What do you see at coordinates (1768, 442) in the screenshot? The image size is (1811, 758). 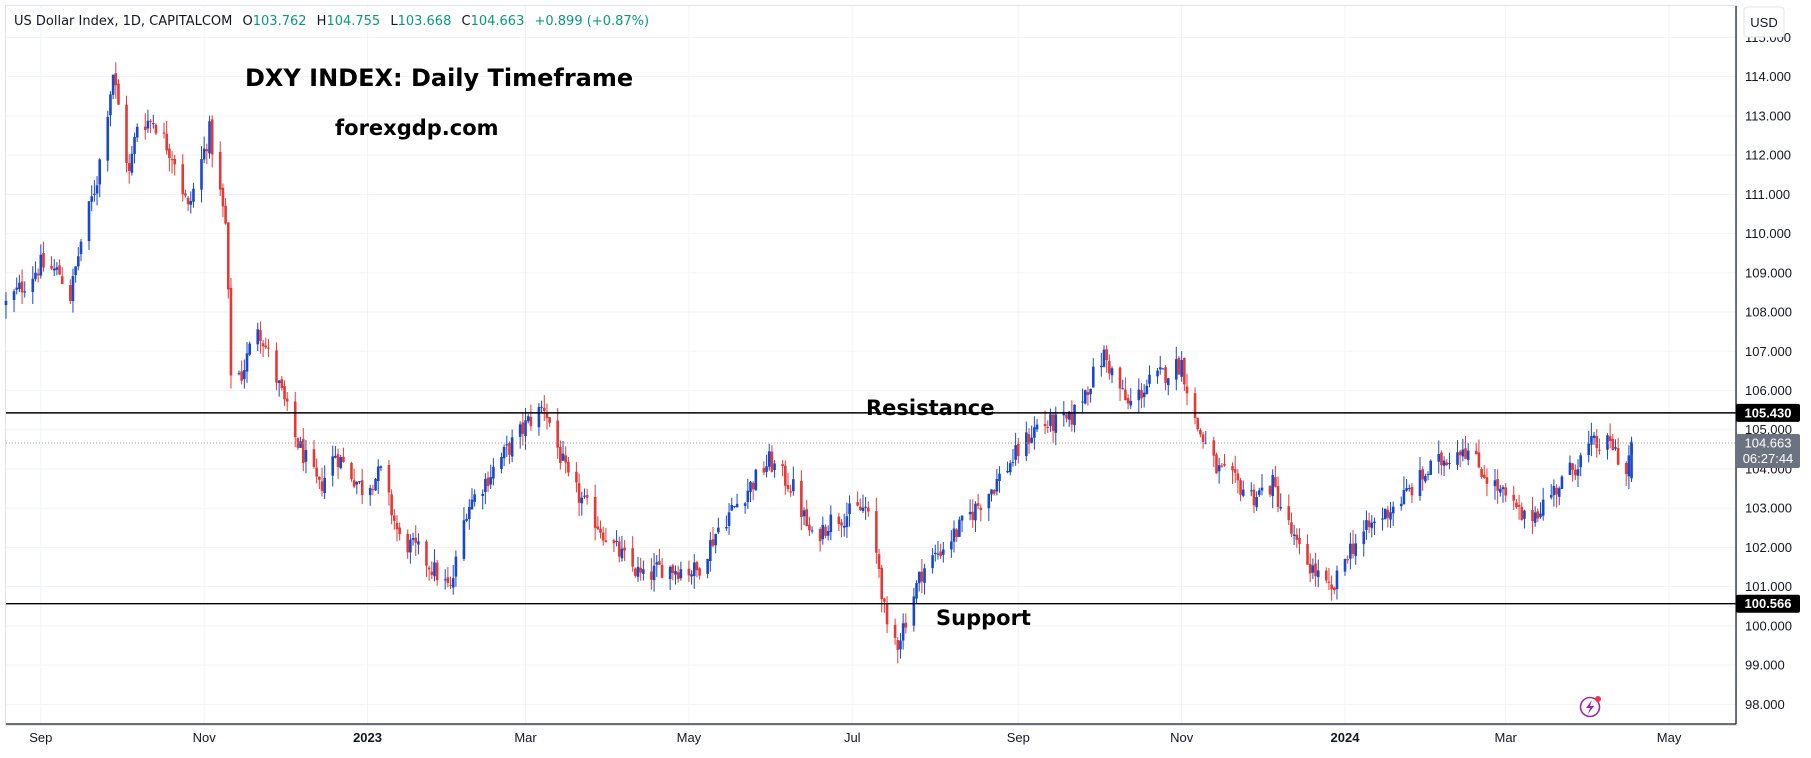 I see `last-price-value: 104.663` at bounding box center [1768, 442].